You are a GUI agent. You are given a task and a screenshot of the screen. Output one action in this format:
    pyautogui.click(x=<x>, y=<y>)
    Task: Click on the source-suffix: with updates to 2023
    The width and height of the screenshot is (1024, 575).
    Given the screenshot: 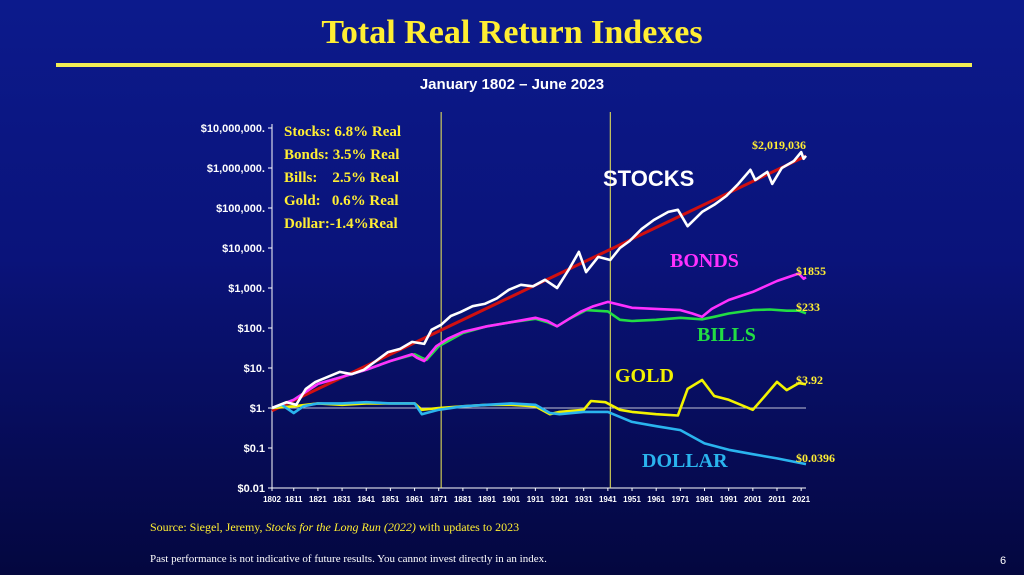 What is the action you would take?
    pyautogui.click(x=467, y=527)
    